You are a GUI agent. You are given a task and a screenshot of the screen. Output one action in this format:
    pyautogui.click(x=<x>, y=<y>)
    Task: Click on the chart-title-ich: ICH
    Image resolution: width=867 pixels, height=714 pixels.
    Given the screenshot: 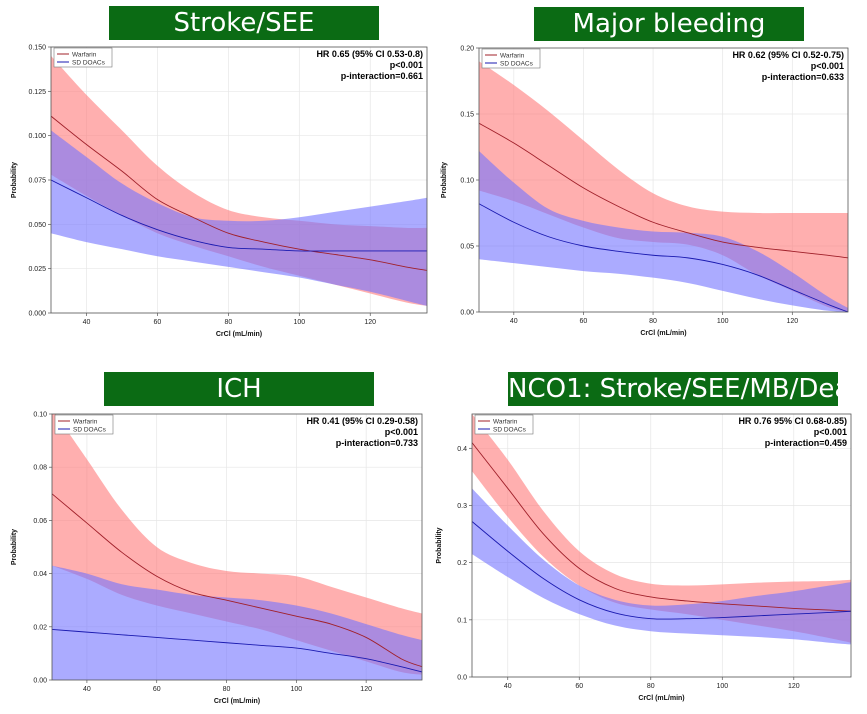 What is the action you would take?
    pyautogui.click(x=239, y=389)
    